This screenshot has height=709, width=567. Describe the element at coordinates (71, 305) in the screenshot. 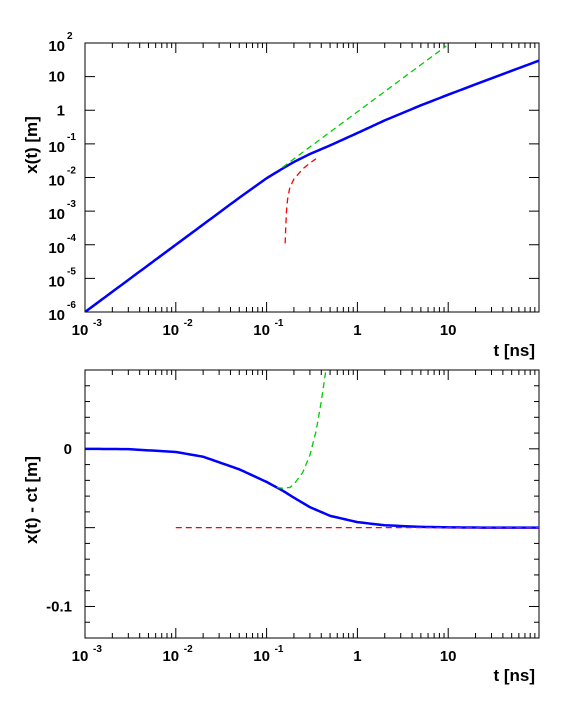

I see `y-tick-exponent: -6` at that location.